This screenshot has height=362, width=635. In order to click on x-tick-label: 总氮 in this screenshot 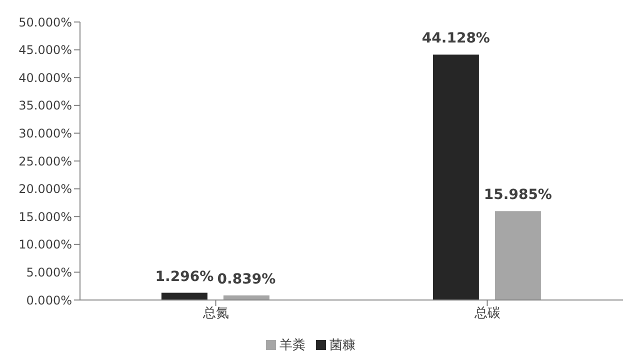, I will do `click(215, 314)`.